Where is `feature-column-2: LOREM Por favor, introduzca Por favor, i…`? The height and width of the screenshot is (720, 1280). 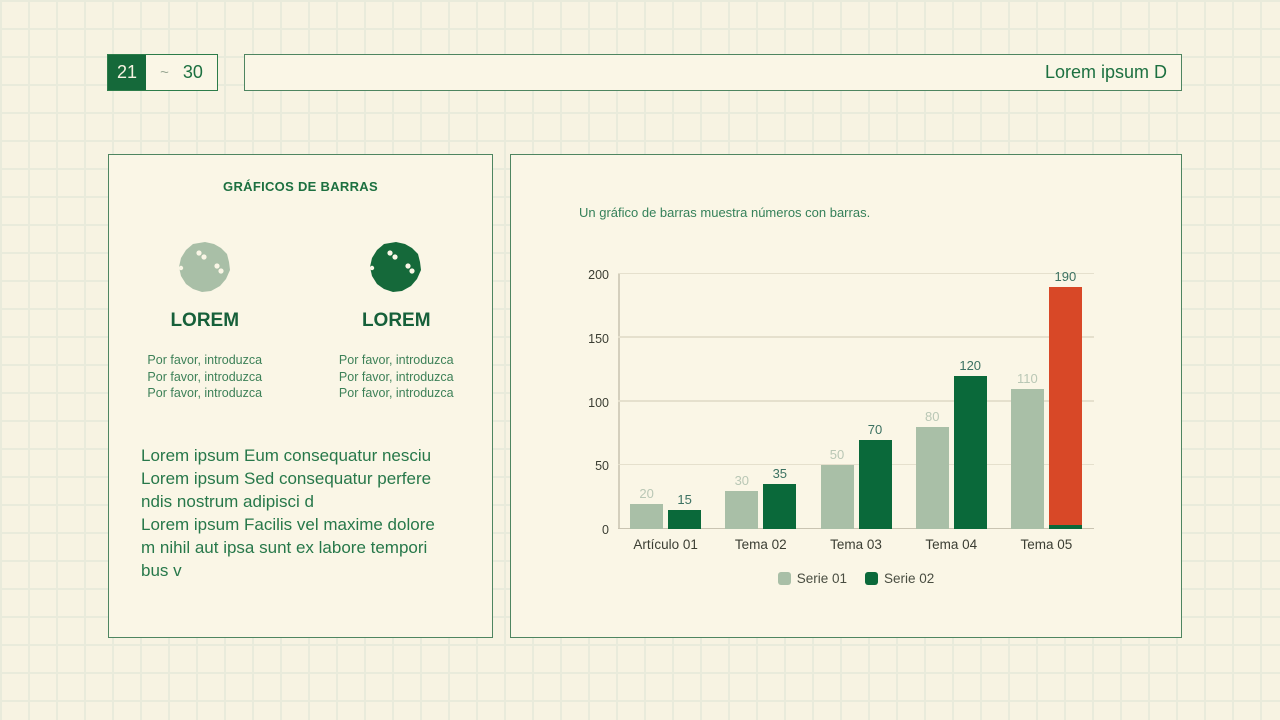 feature-column-2: LOREM Por favor, introduzca Por favor, i… is located at coordinates (397, 321).